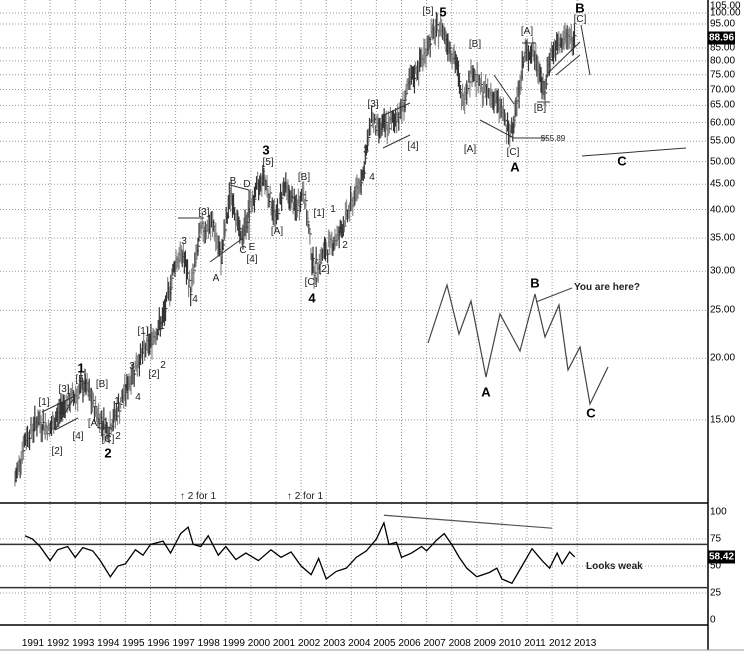  Describe the element at coordinates (607, 287) in the screenshot. I see `you-are-here-callout: You are here?` at that location.